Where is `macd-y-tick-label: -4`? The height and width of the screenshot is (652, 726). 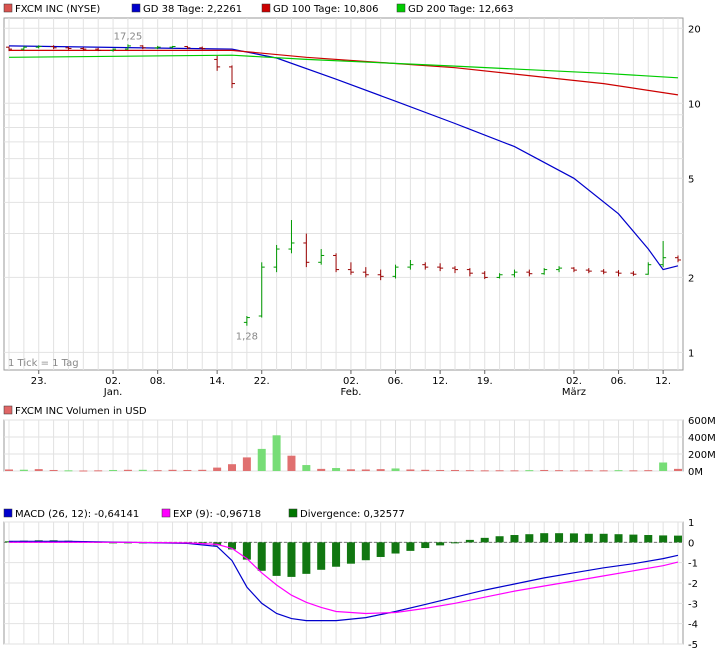
macd-y-tick-label: -4 is located at coordinates (693, 625).